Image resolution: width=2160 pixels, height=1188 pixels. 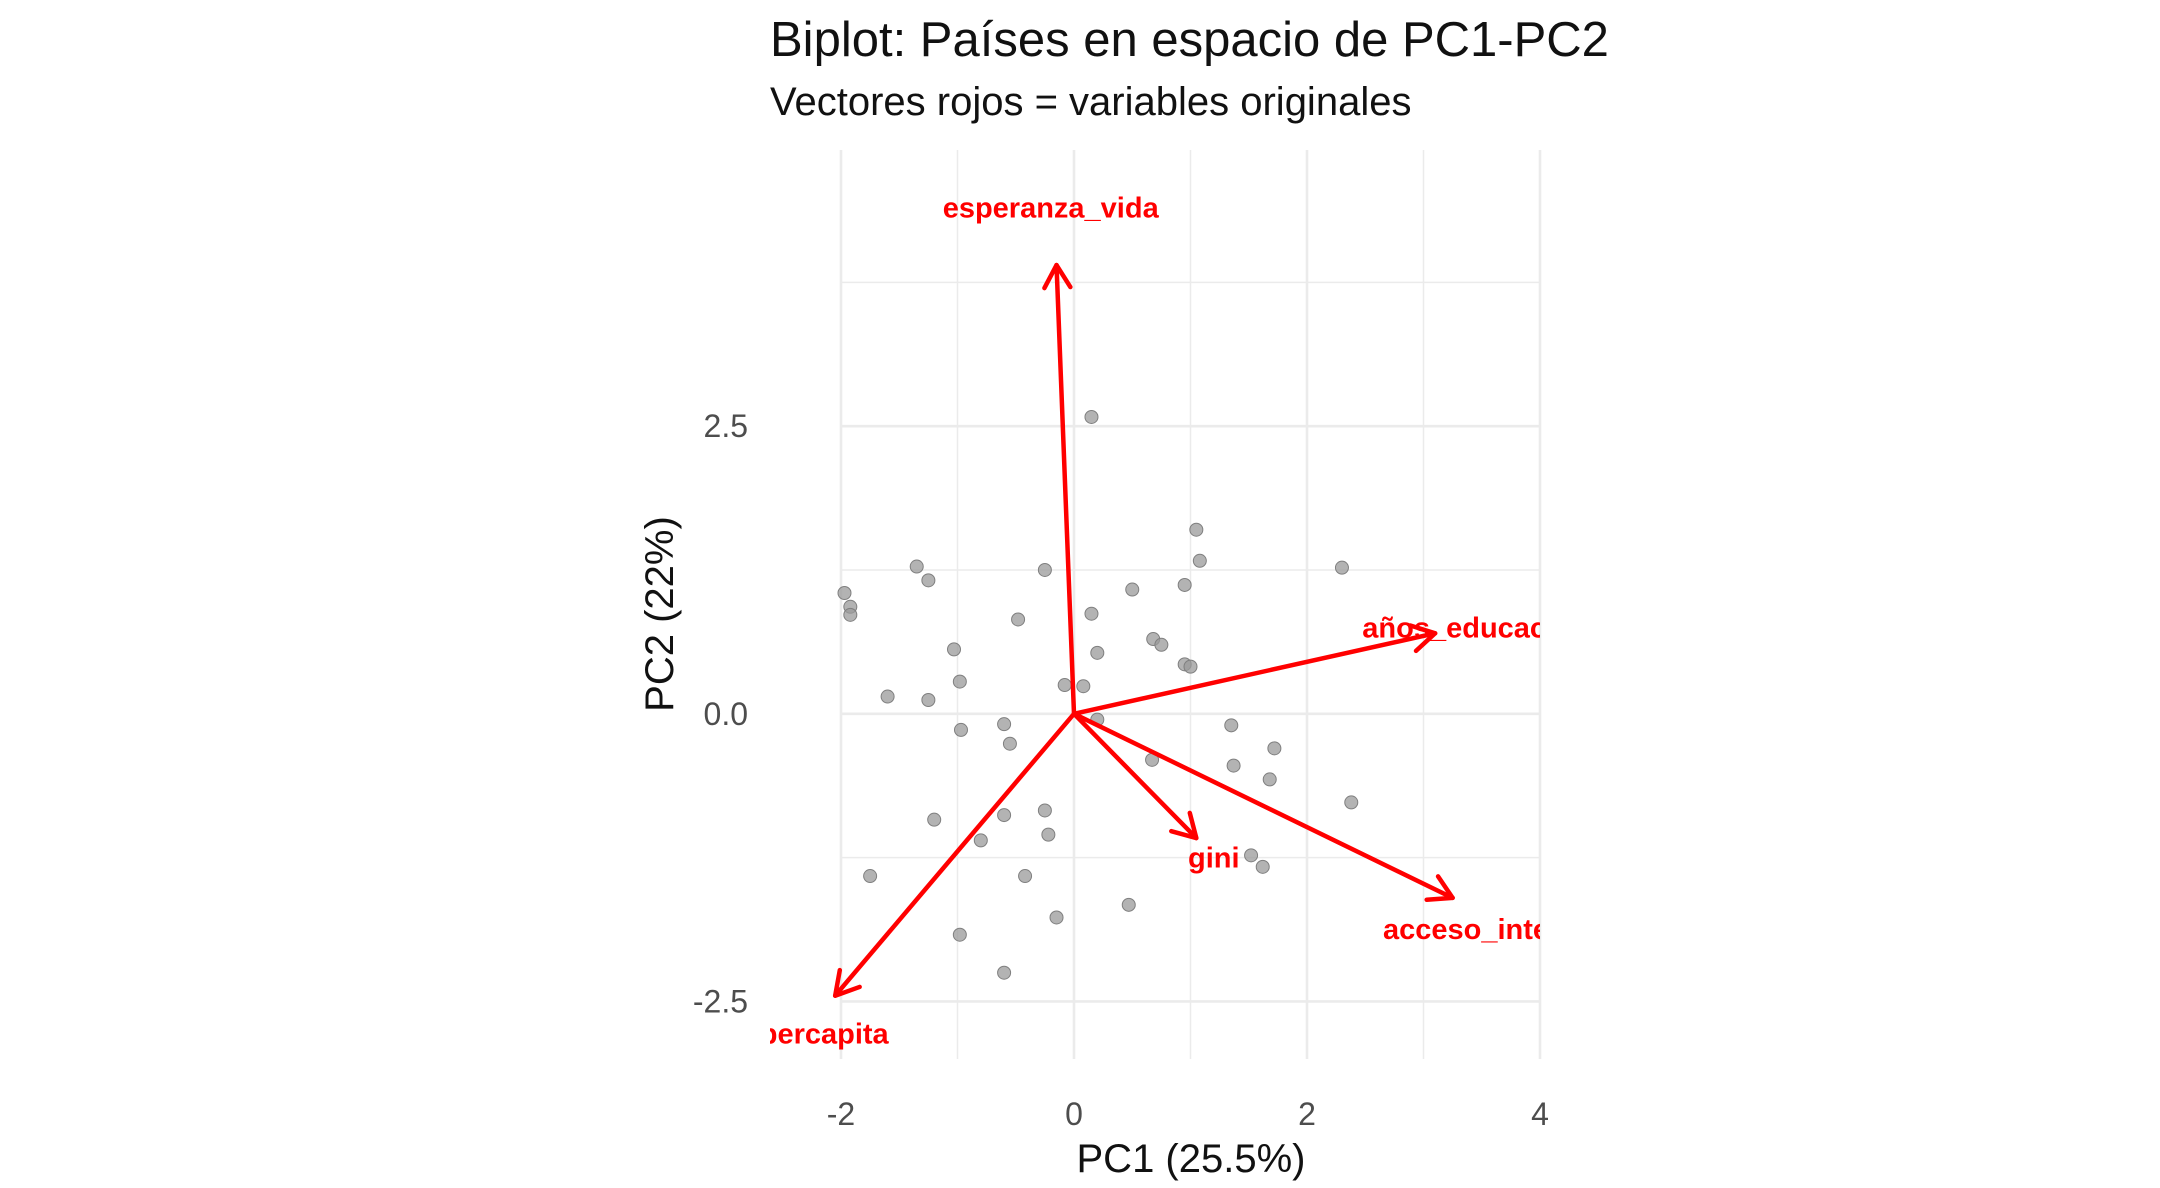 What do you see at coordinates (1475, 629) in the screenshot?
I see `vector-label: años_educación` at bounding box center [1475, 629].